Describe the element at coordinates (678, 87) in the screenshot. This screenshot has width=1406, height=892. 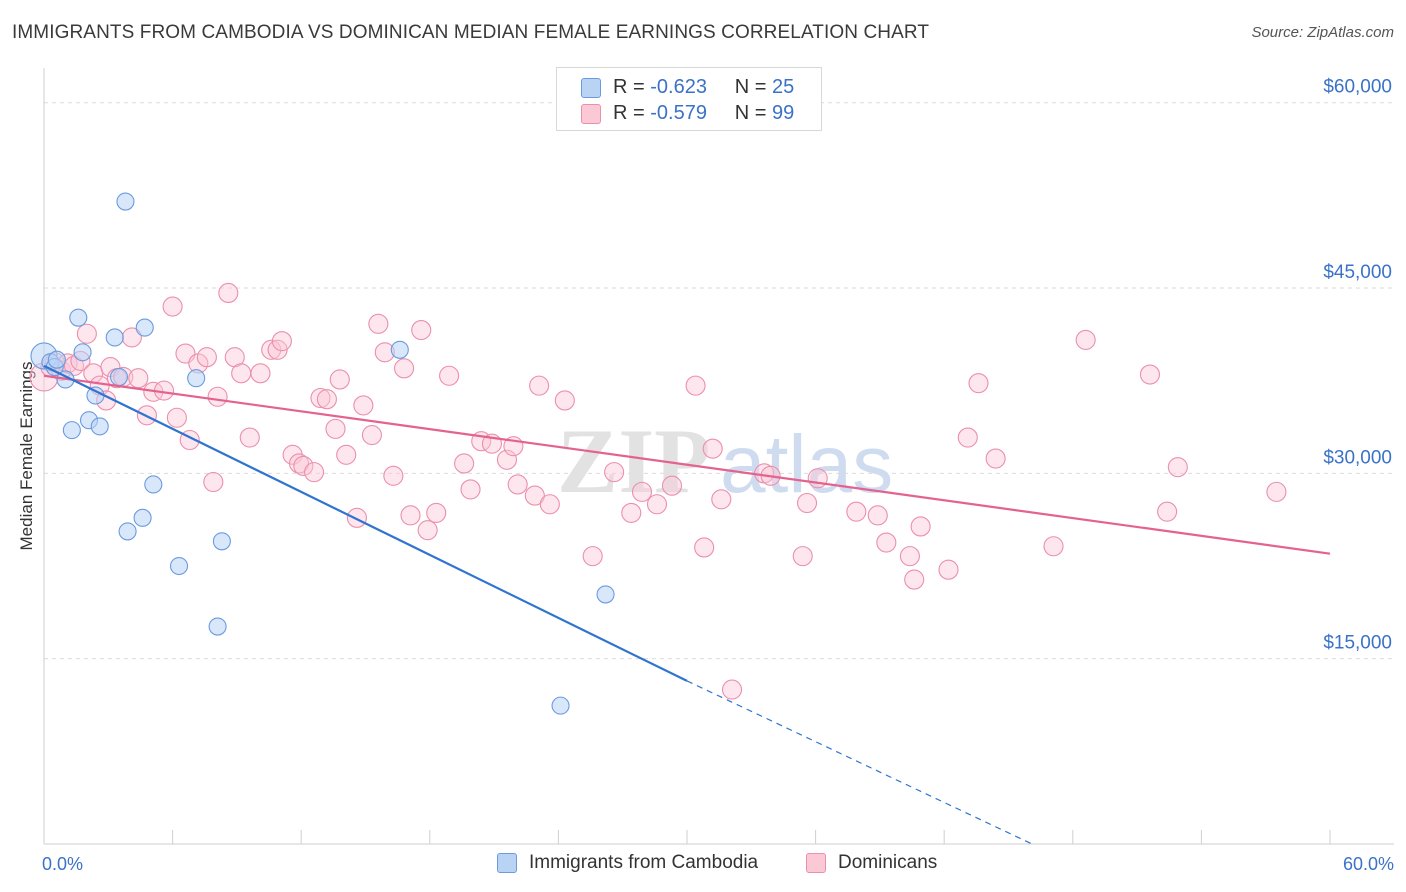
I see `legend-r-value-cambodia: -0.623` at that location.